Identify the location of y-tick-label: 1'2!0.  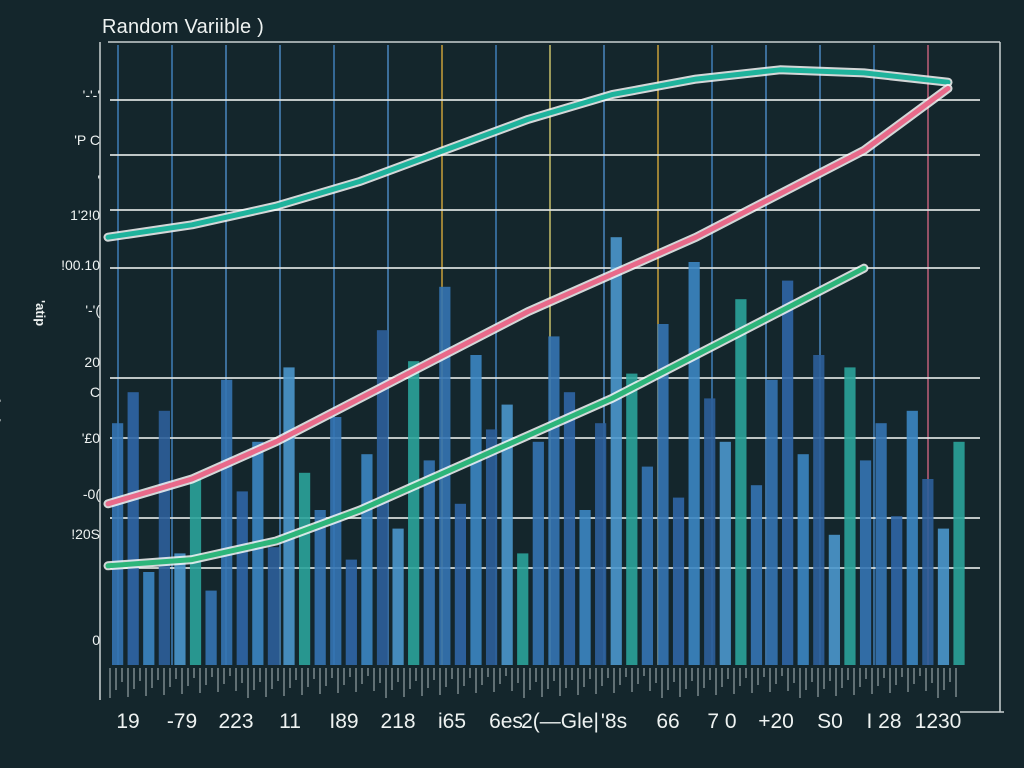
(85, 215).